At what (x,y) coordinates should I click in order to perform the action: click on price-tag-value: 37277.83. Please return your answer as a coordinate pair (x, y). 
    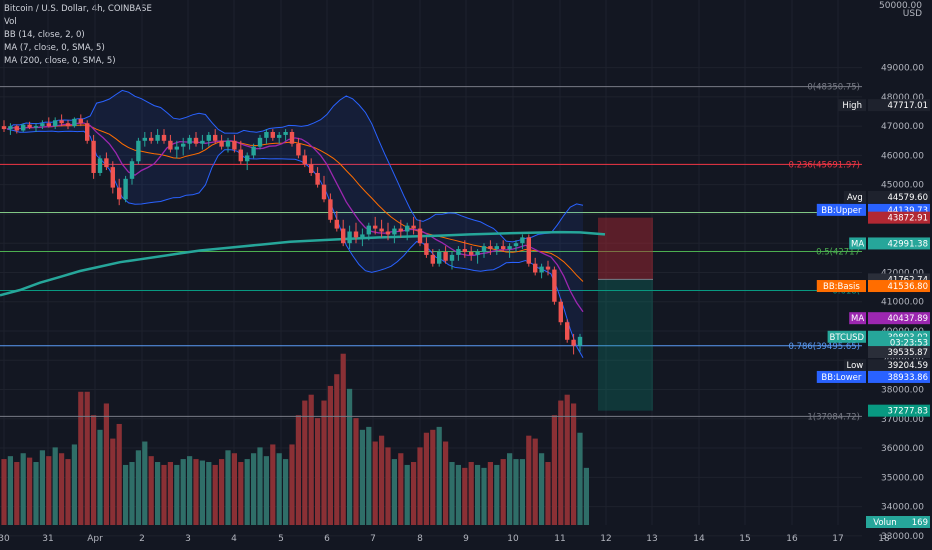
    Looking at the image, I should click on (907, 412).